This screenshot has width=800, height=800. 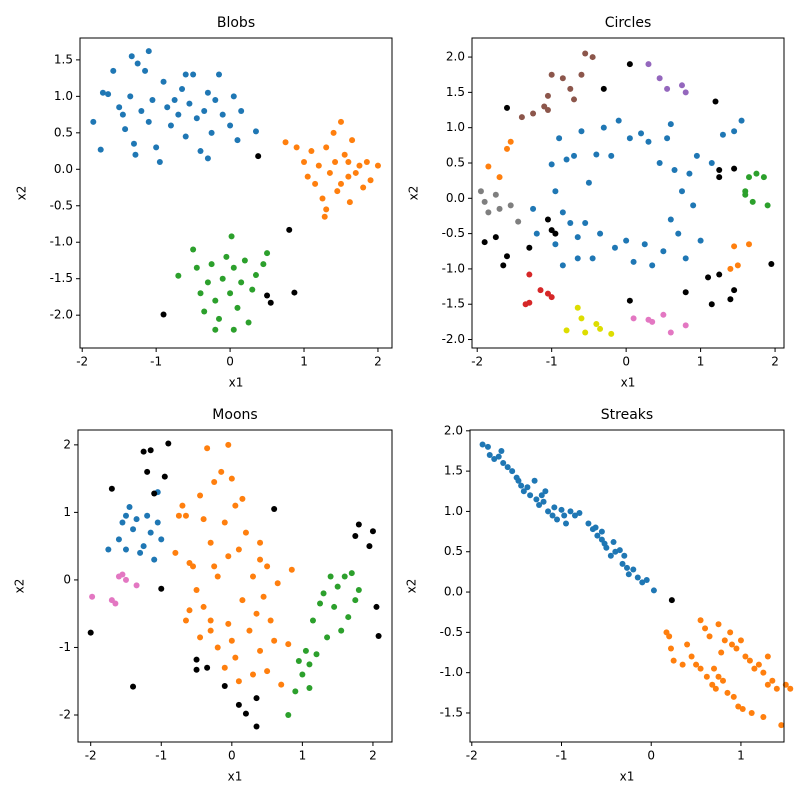 I want to click on x-tick-label: 1, so click(x=304, y=362).